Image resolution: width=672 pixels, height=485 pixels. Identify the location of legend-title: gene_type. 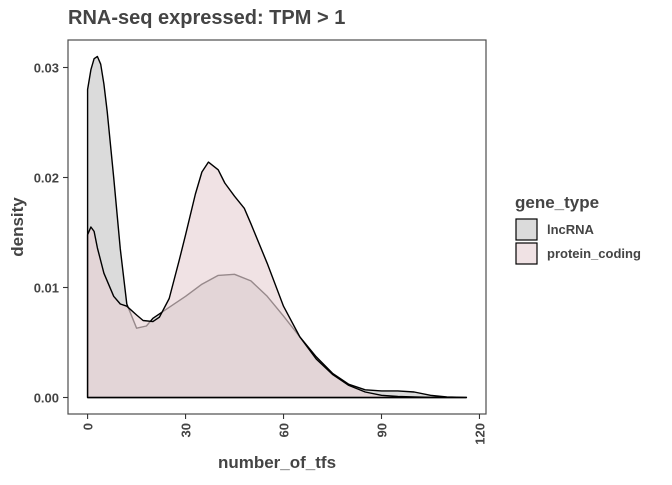
(557, 202).